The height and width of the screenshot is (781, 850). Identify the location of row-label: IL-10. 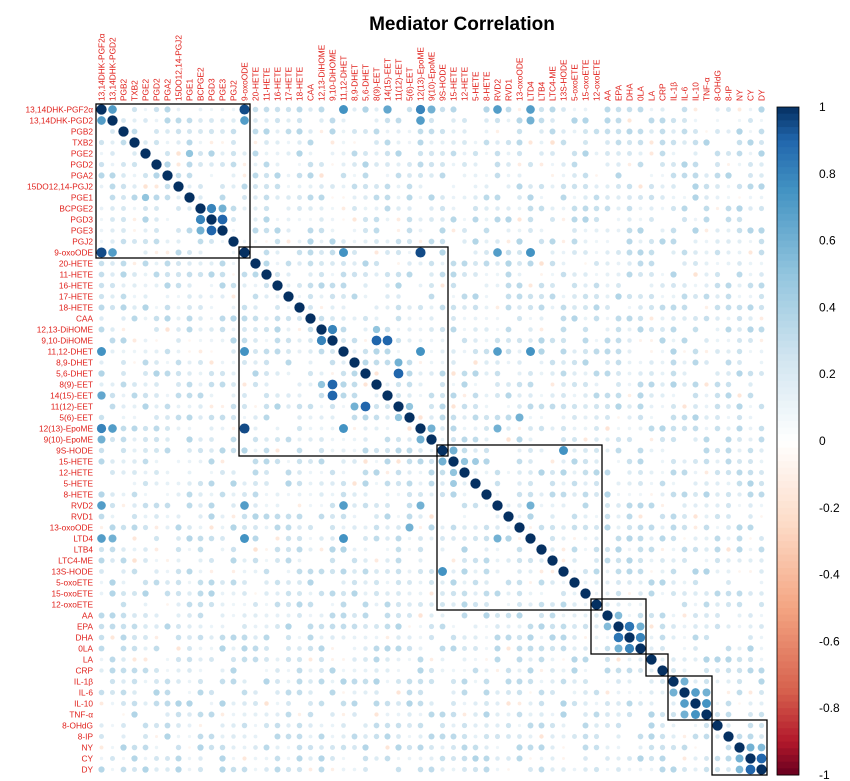
(83, 704).